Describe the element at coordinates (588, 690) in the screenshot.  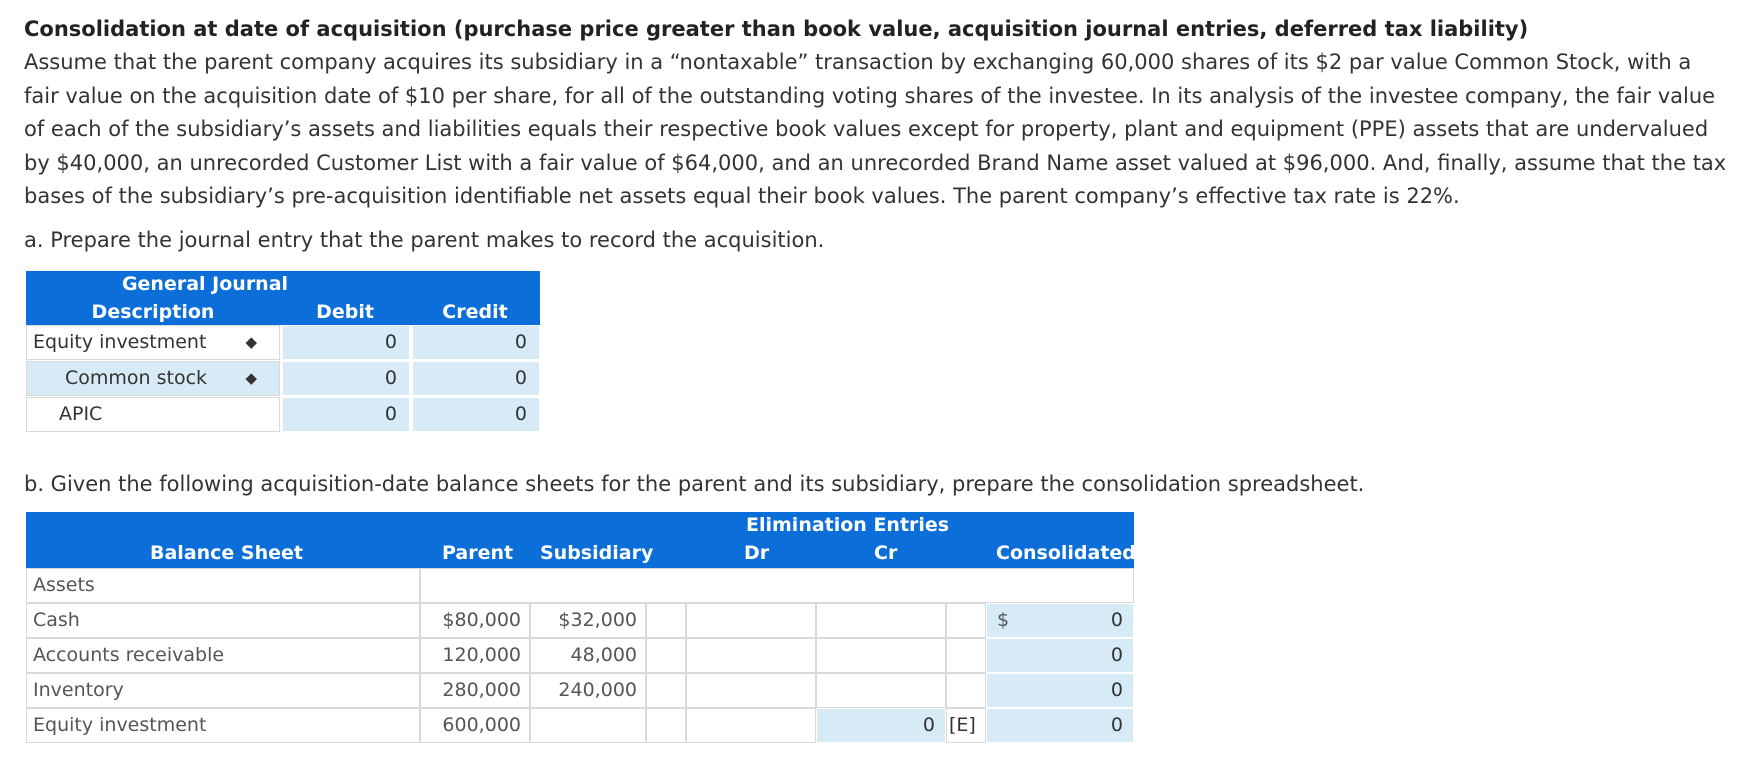
I see `subsidiary-value: 240,000` at that location.